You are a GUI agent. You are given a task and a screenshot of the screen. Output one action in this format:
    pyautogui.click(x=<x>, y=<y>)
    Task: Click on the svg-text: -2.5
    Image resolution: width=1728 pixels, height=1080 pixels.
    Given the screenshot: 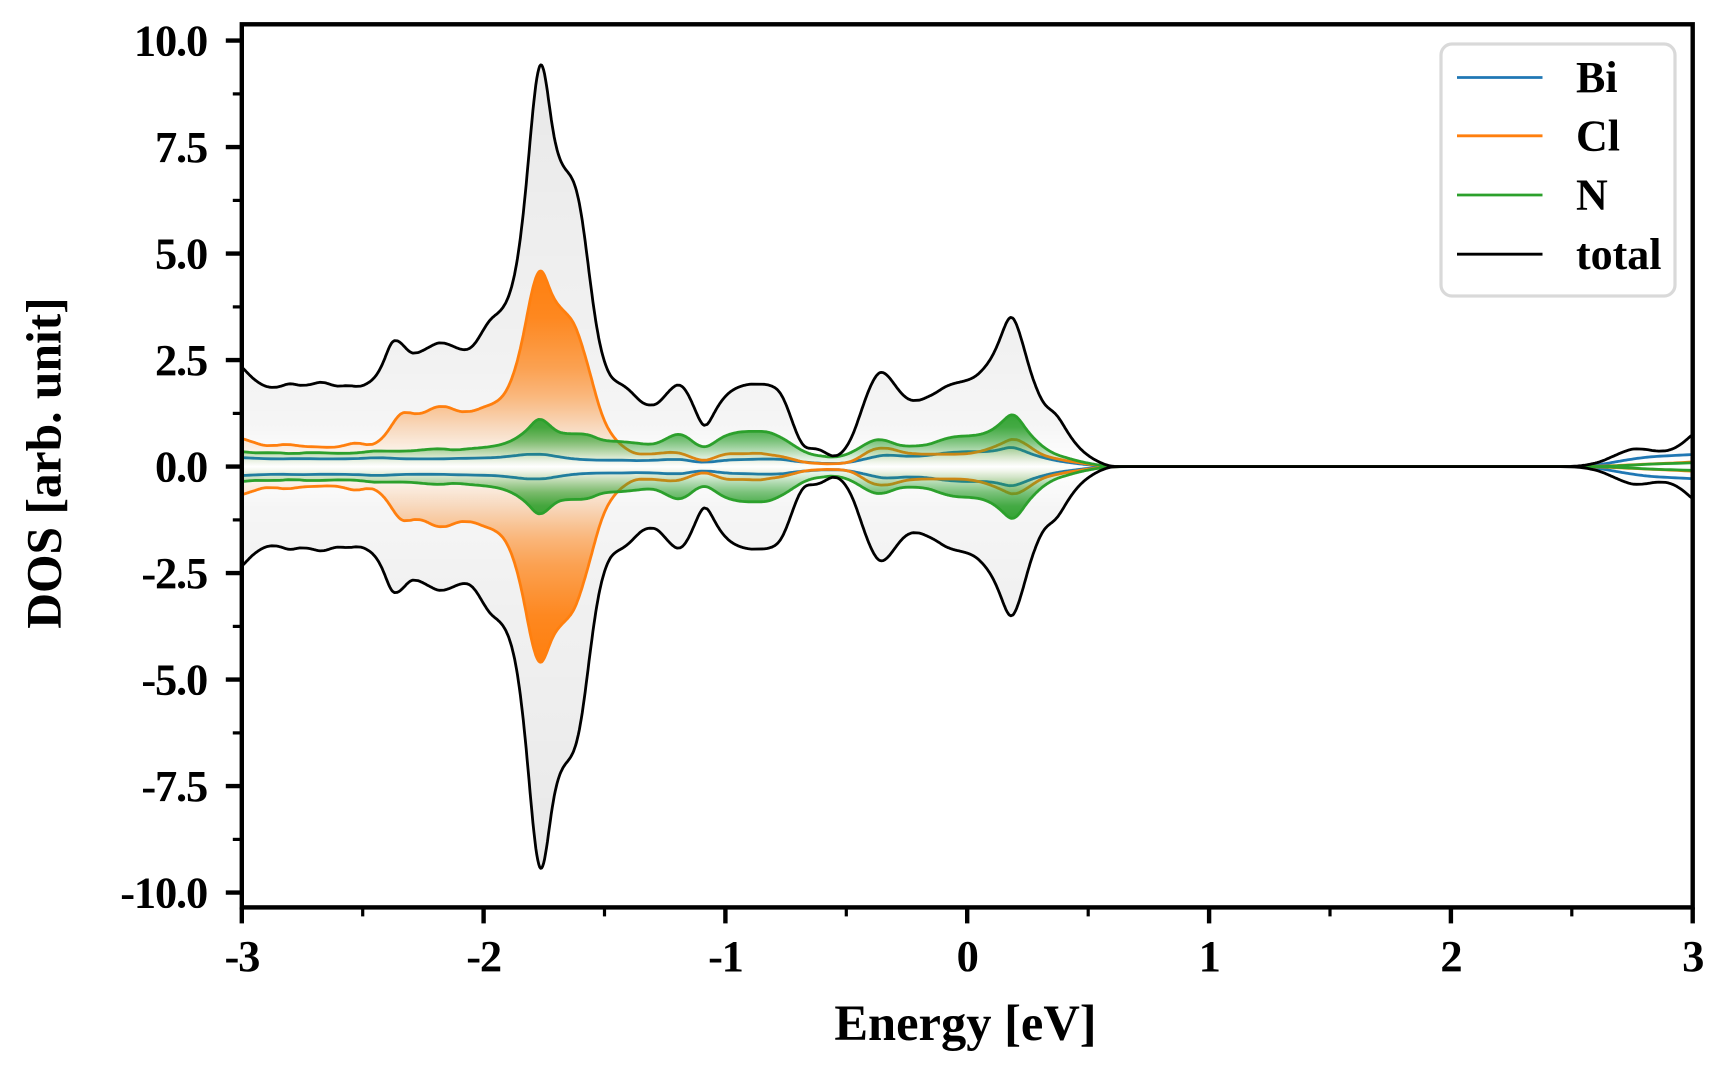 What is the action you would take?
    pyautogui.click(x=174, y=573)
    